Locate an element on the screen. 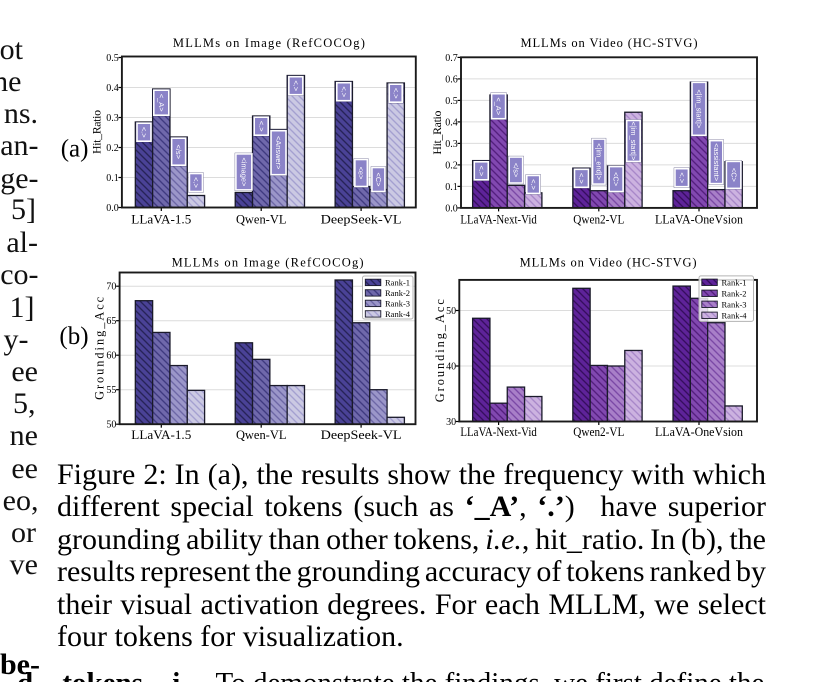 This screenshot has height=682, width=820. svg-text: <|im_end|> is located at coordinates (598, 161).